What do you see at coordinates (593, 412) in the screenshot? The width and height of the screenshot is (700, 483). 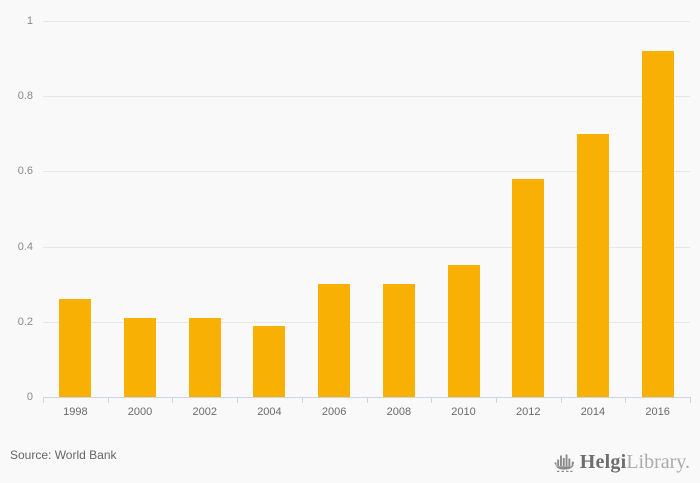 I see `x-axis-category-label: 2014` at bounding box center [593, 412].